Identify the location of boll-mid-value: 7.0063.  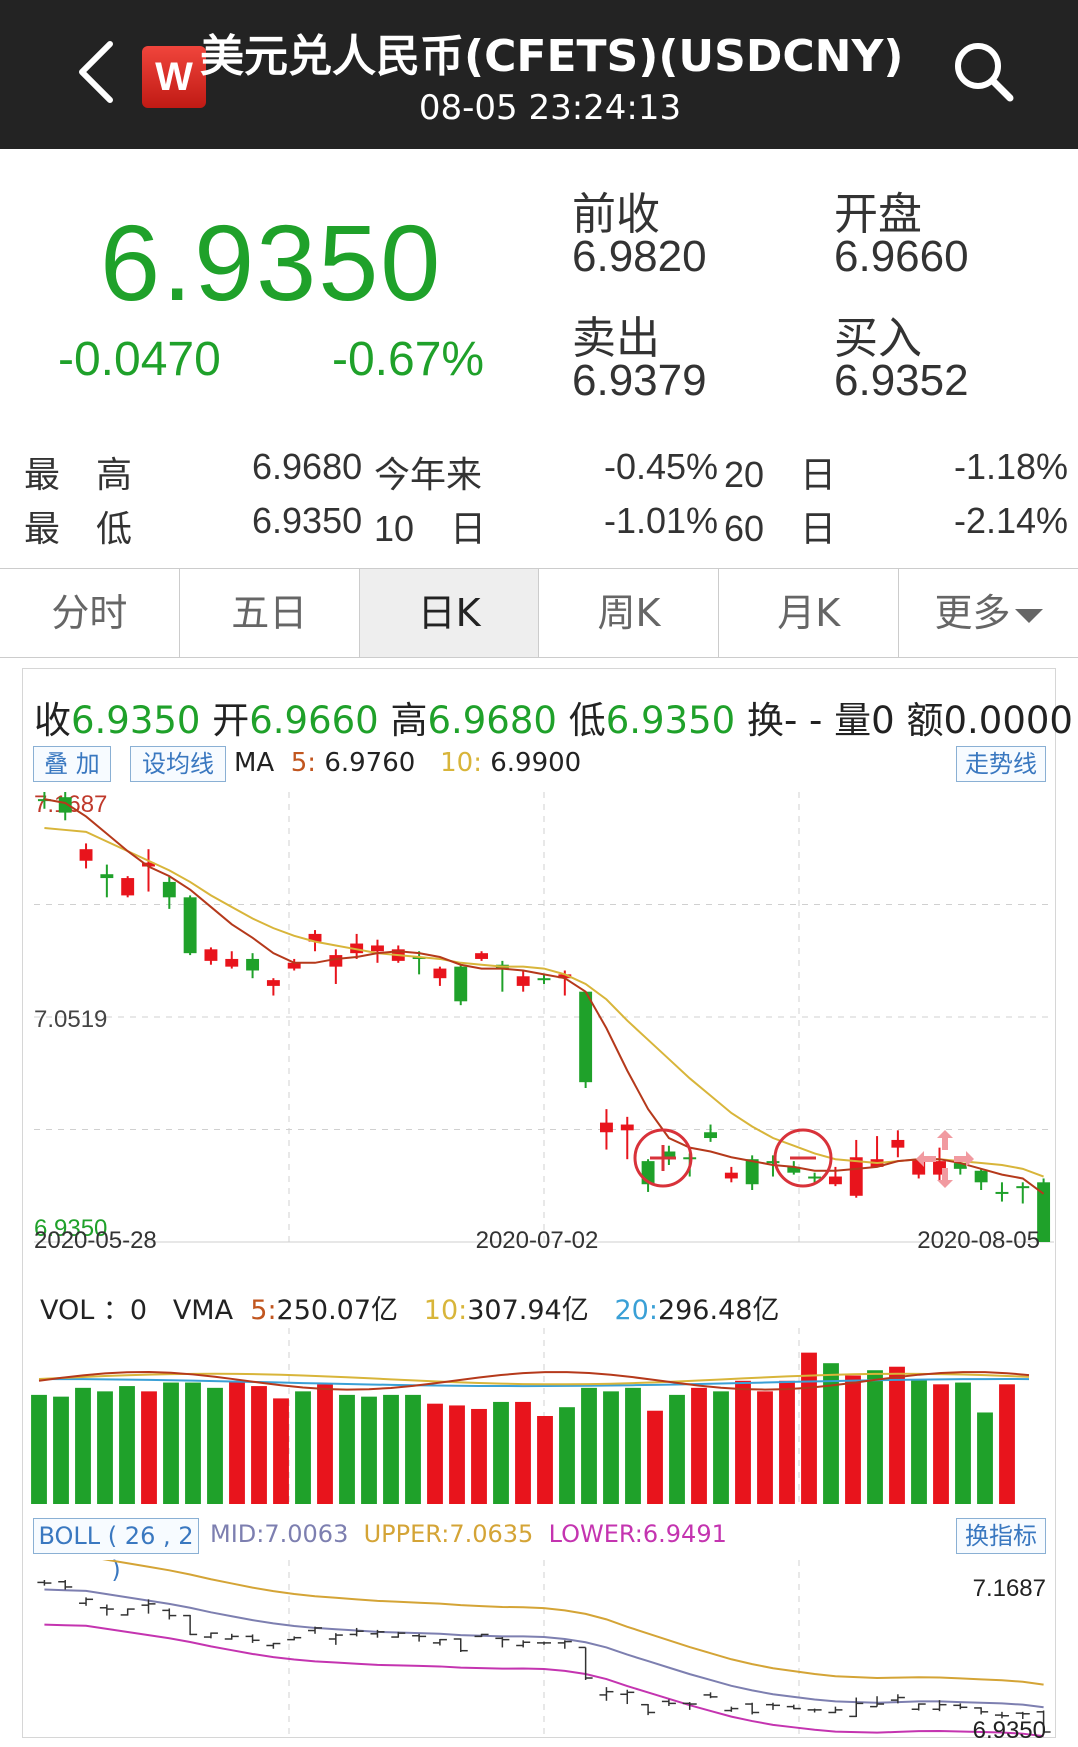
(306, 1534).